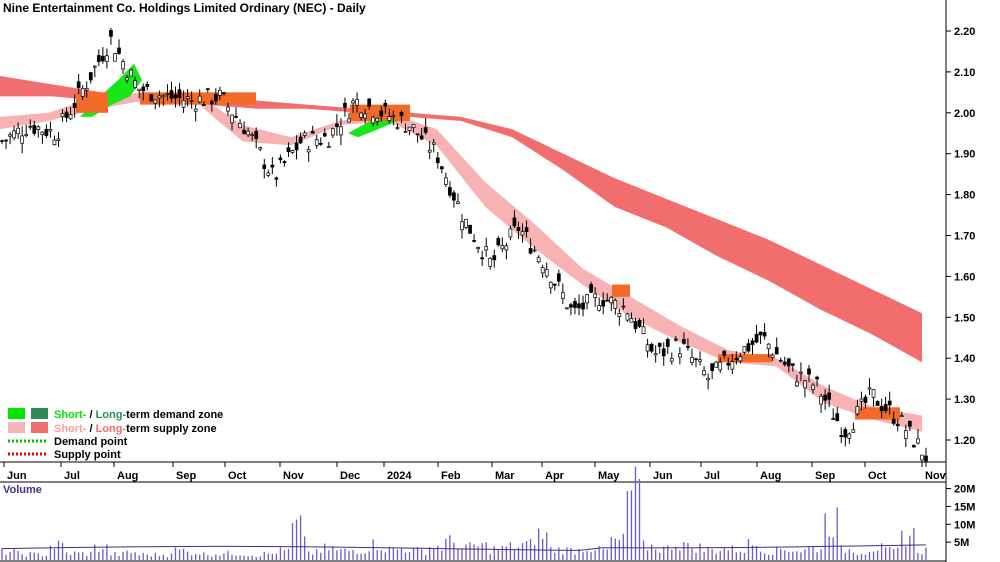 Image resolution: width=1000 pixels, height=562 pixels. Describe the element at coordinates (135, 429) in the screenshot. I see `legend-supply-label: Short- / Long-term supply zone` at that location.